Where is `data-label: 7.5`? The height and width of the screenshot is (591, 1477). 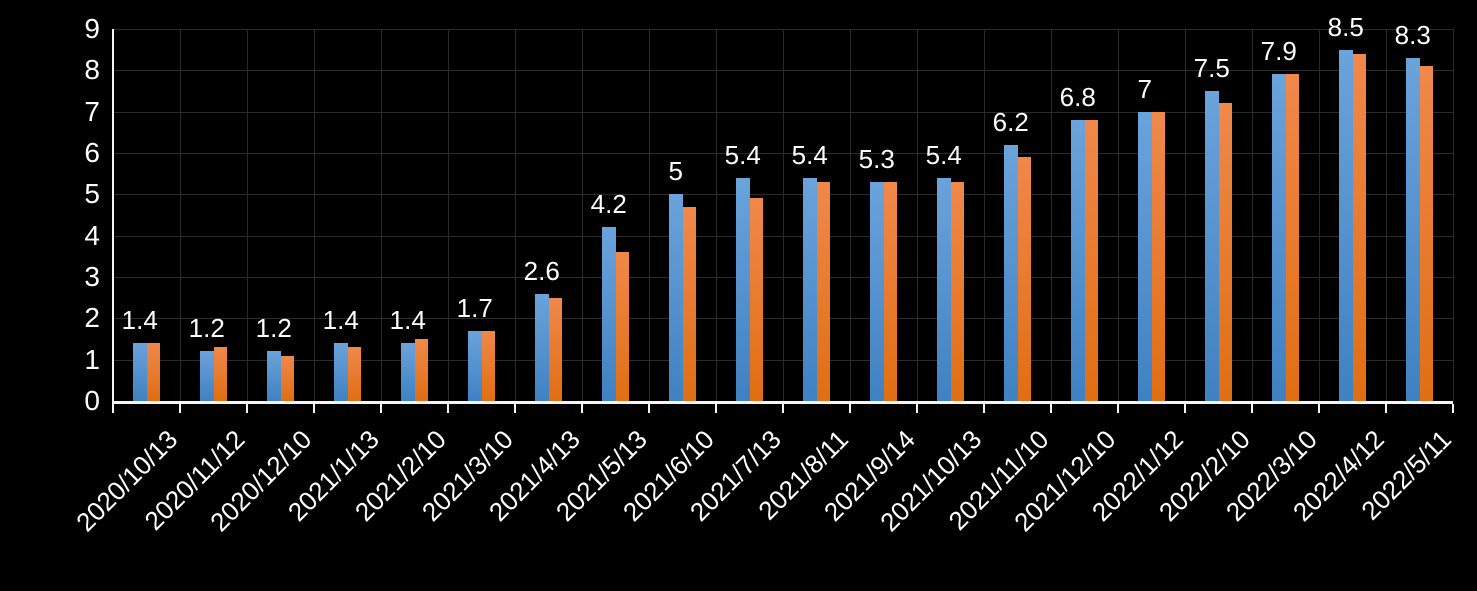
data-label: 7.5 is located at coordinates (1211, 68).